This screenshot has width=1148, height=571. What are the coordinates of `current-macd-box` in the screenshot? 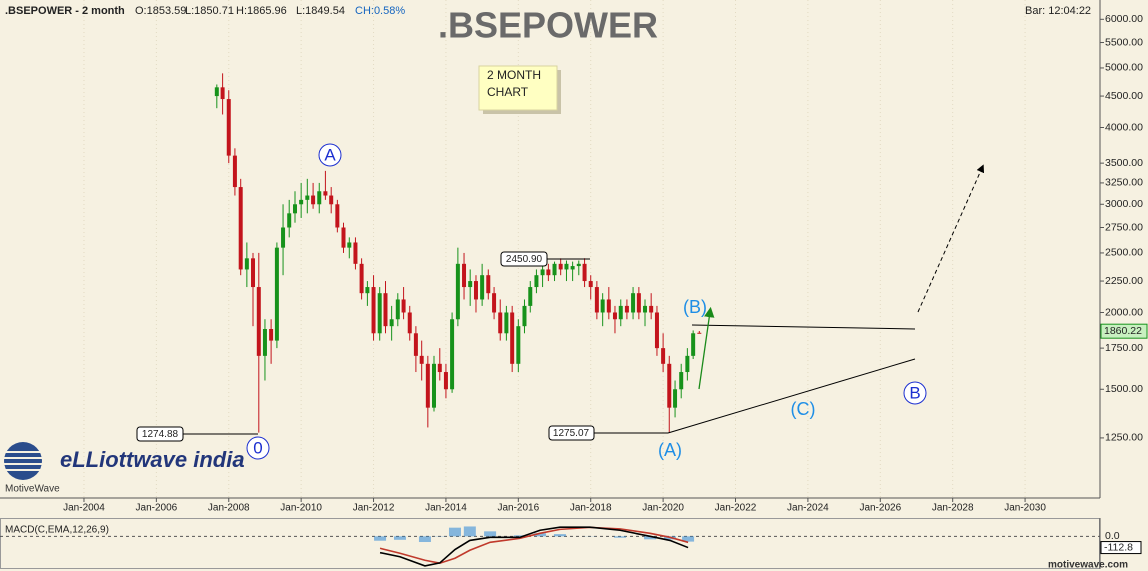 It's located at (1121, 548).